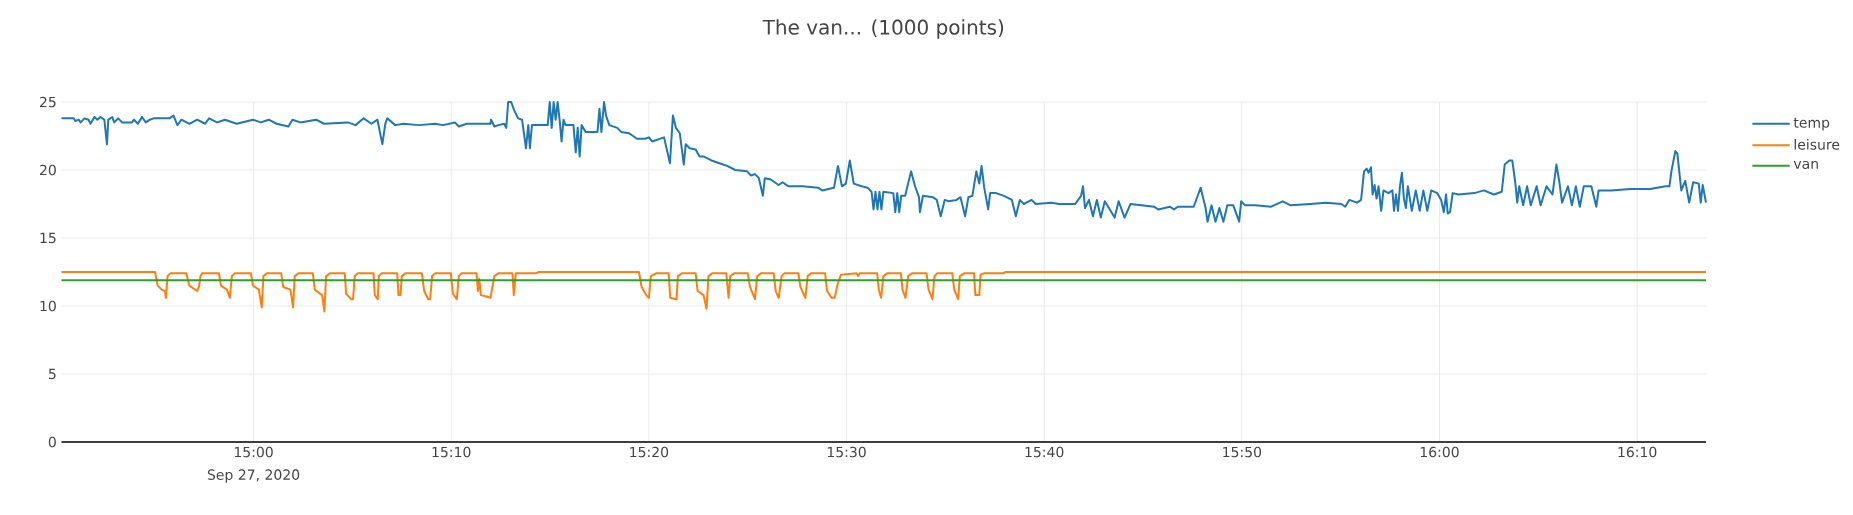  I want to click on y-tick-label: 15, so click(48, 238).